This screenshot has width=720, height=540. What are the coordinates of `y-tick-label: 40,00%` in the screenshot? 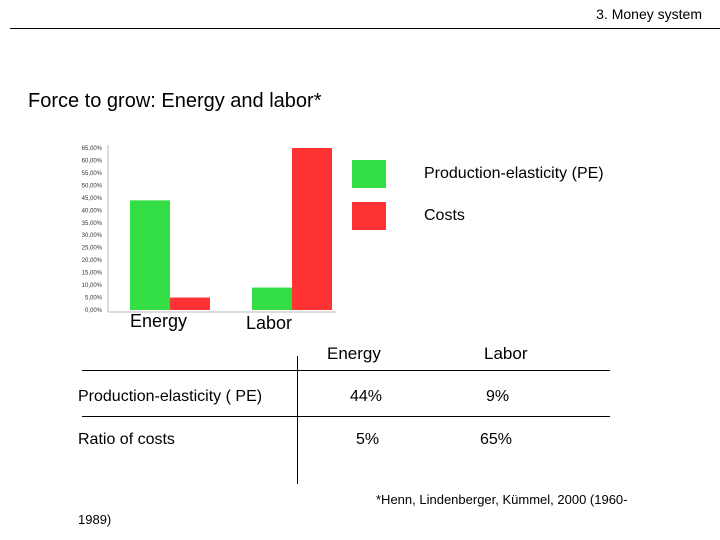 It's located at (92, 211).